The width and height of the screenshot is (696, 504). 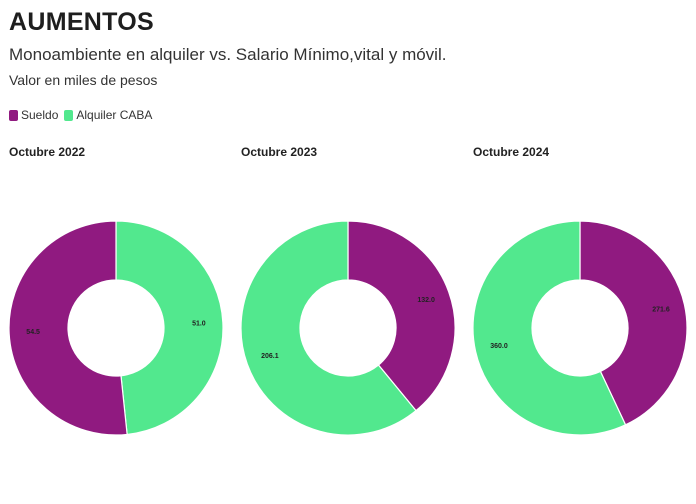 I want to click on donut-chart-2022: 51.0 54.5, so click(x=116, y=328).